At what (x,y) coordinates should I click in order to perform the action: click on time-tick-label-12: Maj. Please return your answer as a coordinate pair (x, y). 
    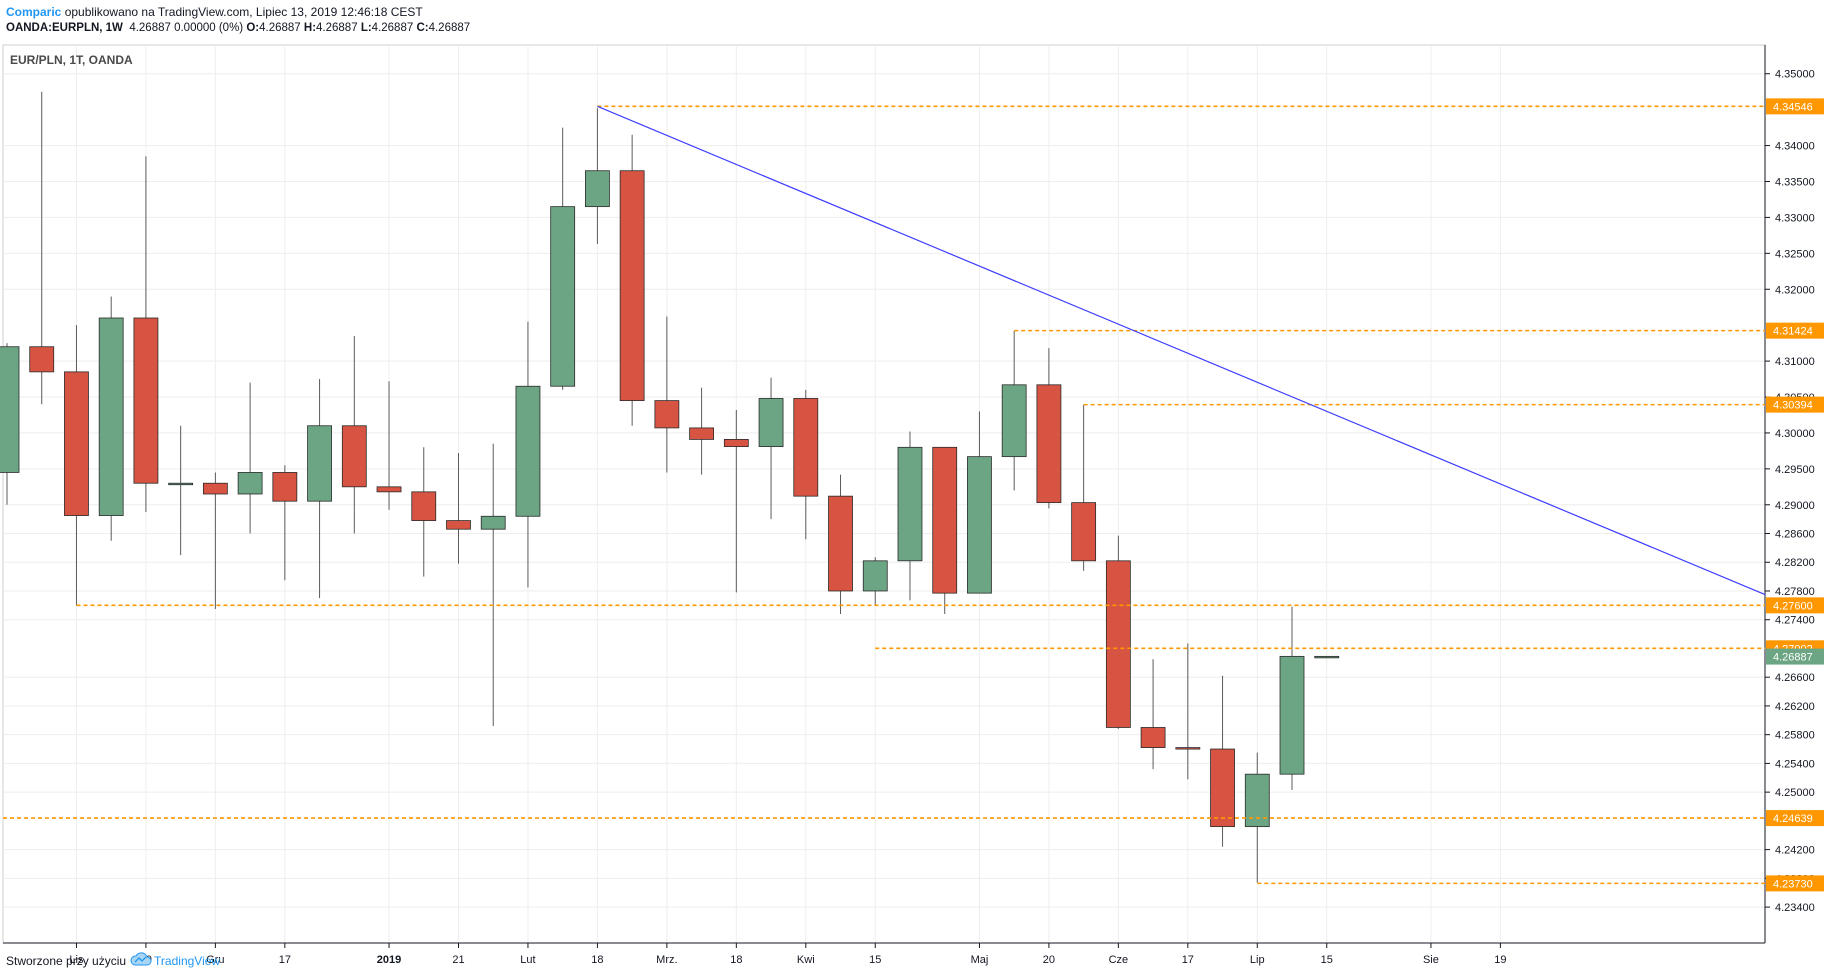
    Looking at the image, I should click on (980, 960).